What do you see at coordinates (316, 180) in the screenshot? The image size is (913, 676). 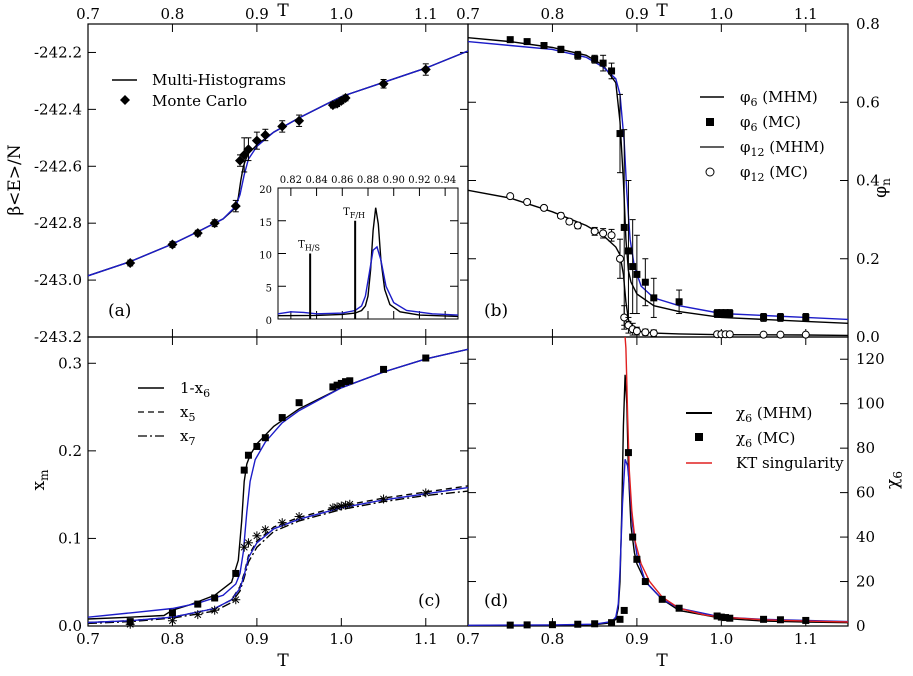 I see `inset-xtick-label: 0.84` at bounding box center [316, 180].